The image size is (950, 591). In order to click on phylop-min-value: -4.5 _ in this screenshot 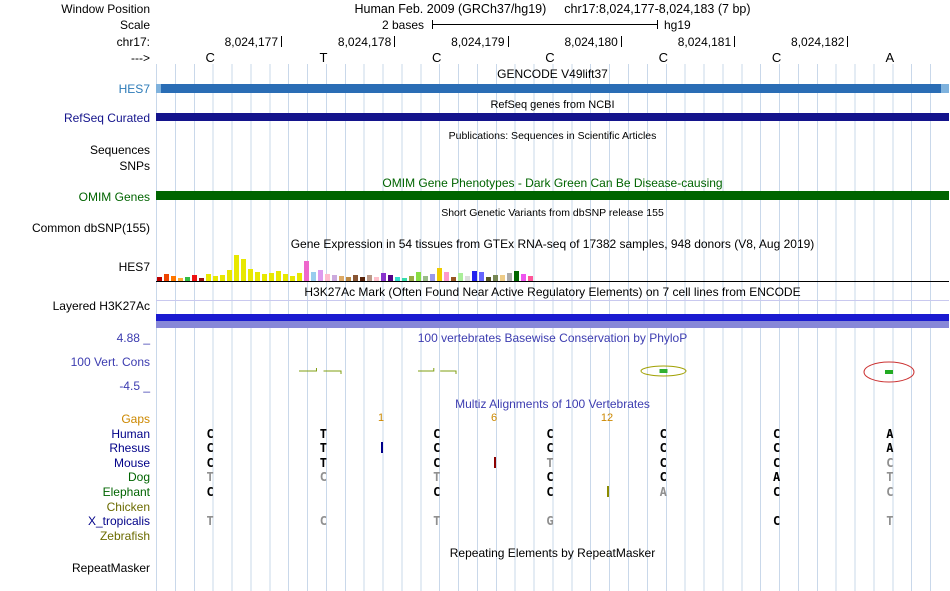, I will do `click(134, 386)`.